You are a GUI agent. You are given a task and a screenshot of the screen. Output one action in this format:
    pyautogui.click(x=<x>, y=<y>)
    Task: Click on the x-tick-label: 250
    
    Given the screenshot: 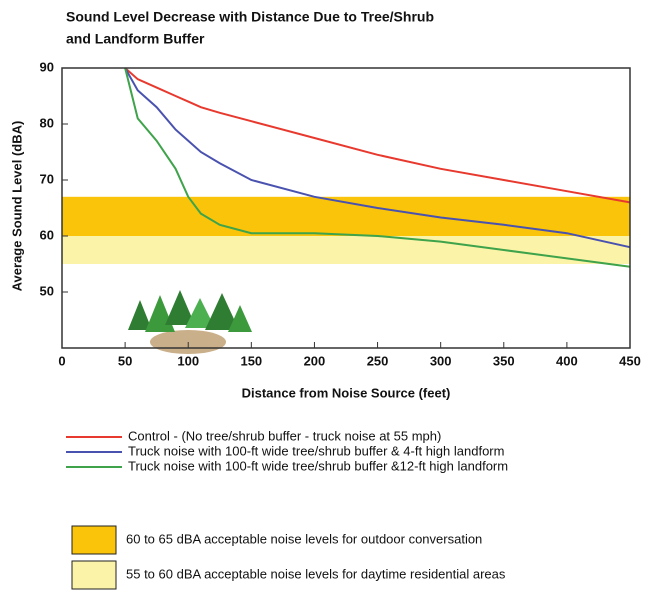 What is the action you would take?
    pyautogui.click(x=378, y=360)
    